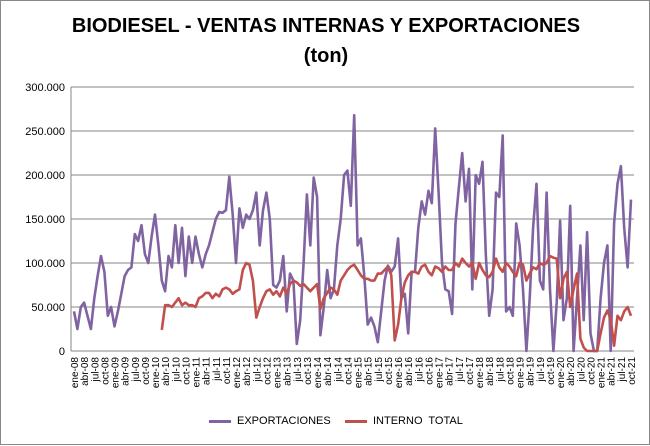  I want to click on x-tick-label: oct-20, so click(591, 371).